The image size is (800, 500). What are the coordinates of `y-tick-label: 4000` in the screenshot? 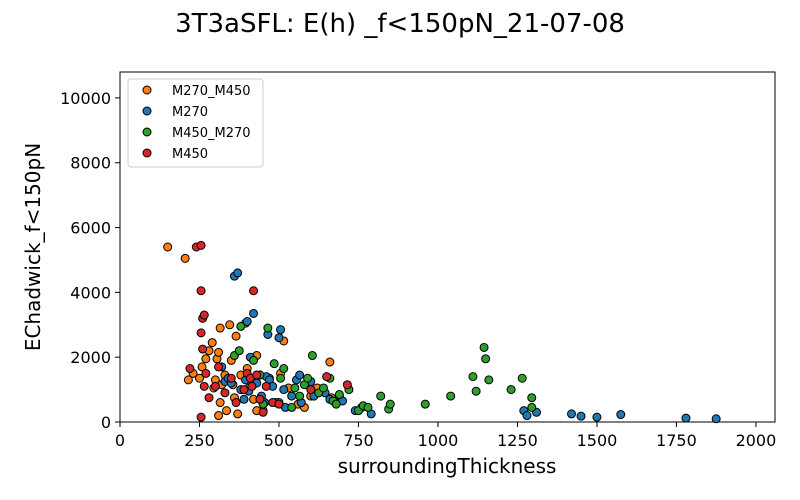 It's located at (90, 292).